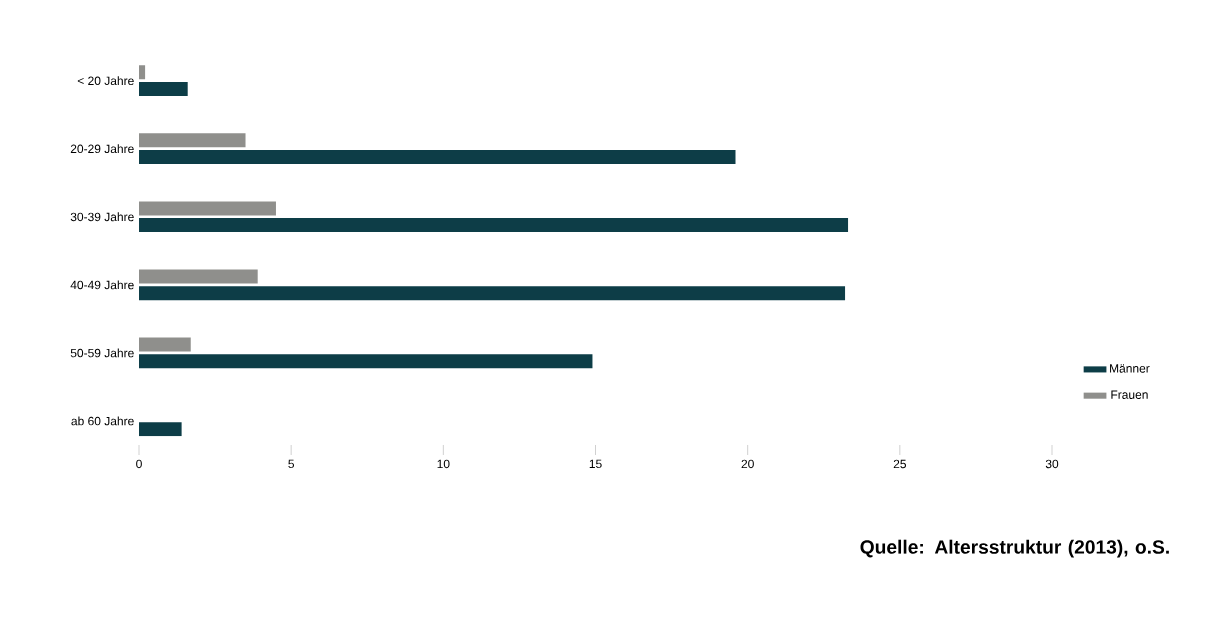  I want to click on y-tick-label: 40-49 Jahre, so click(102, 285).